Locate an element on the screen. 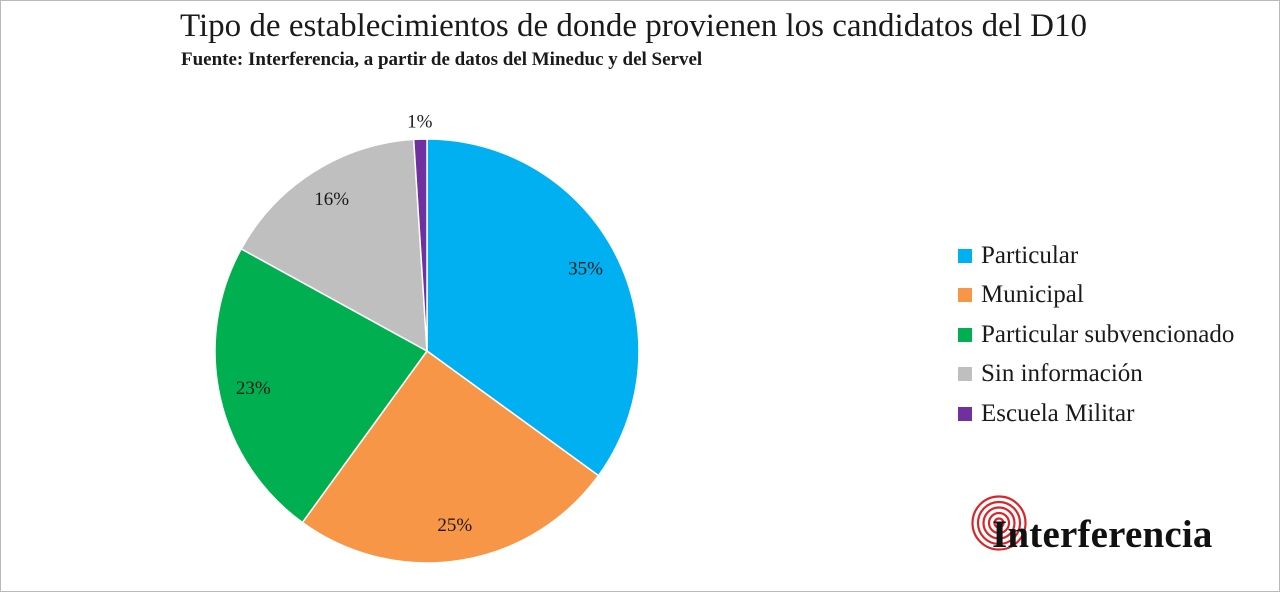 The height and width of the screenshot is (592, 1280). pie-data-label: 25% is located at coordinates (454, 525).